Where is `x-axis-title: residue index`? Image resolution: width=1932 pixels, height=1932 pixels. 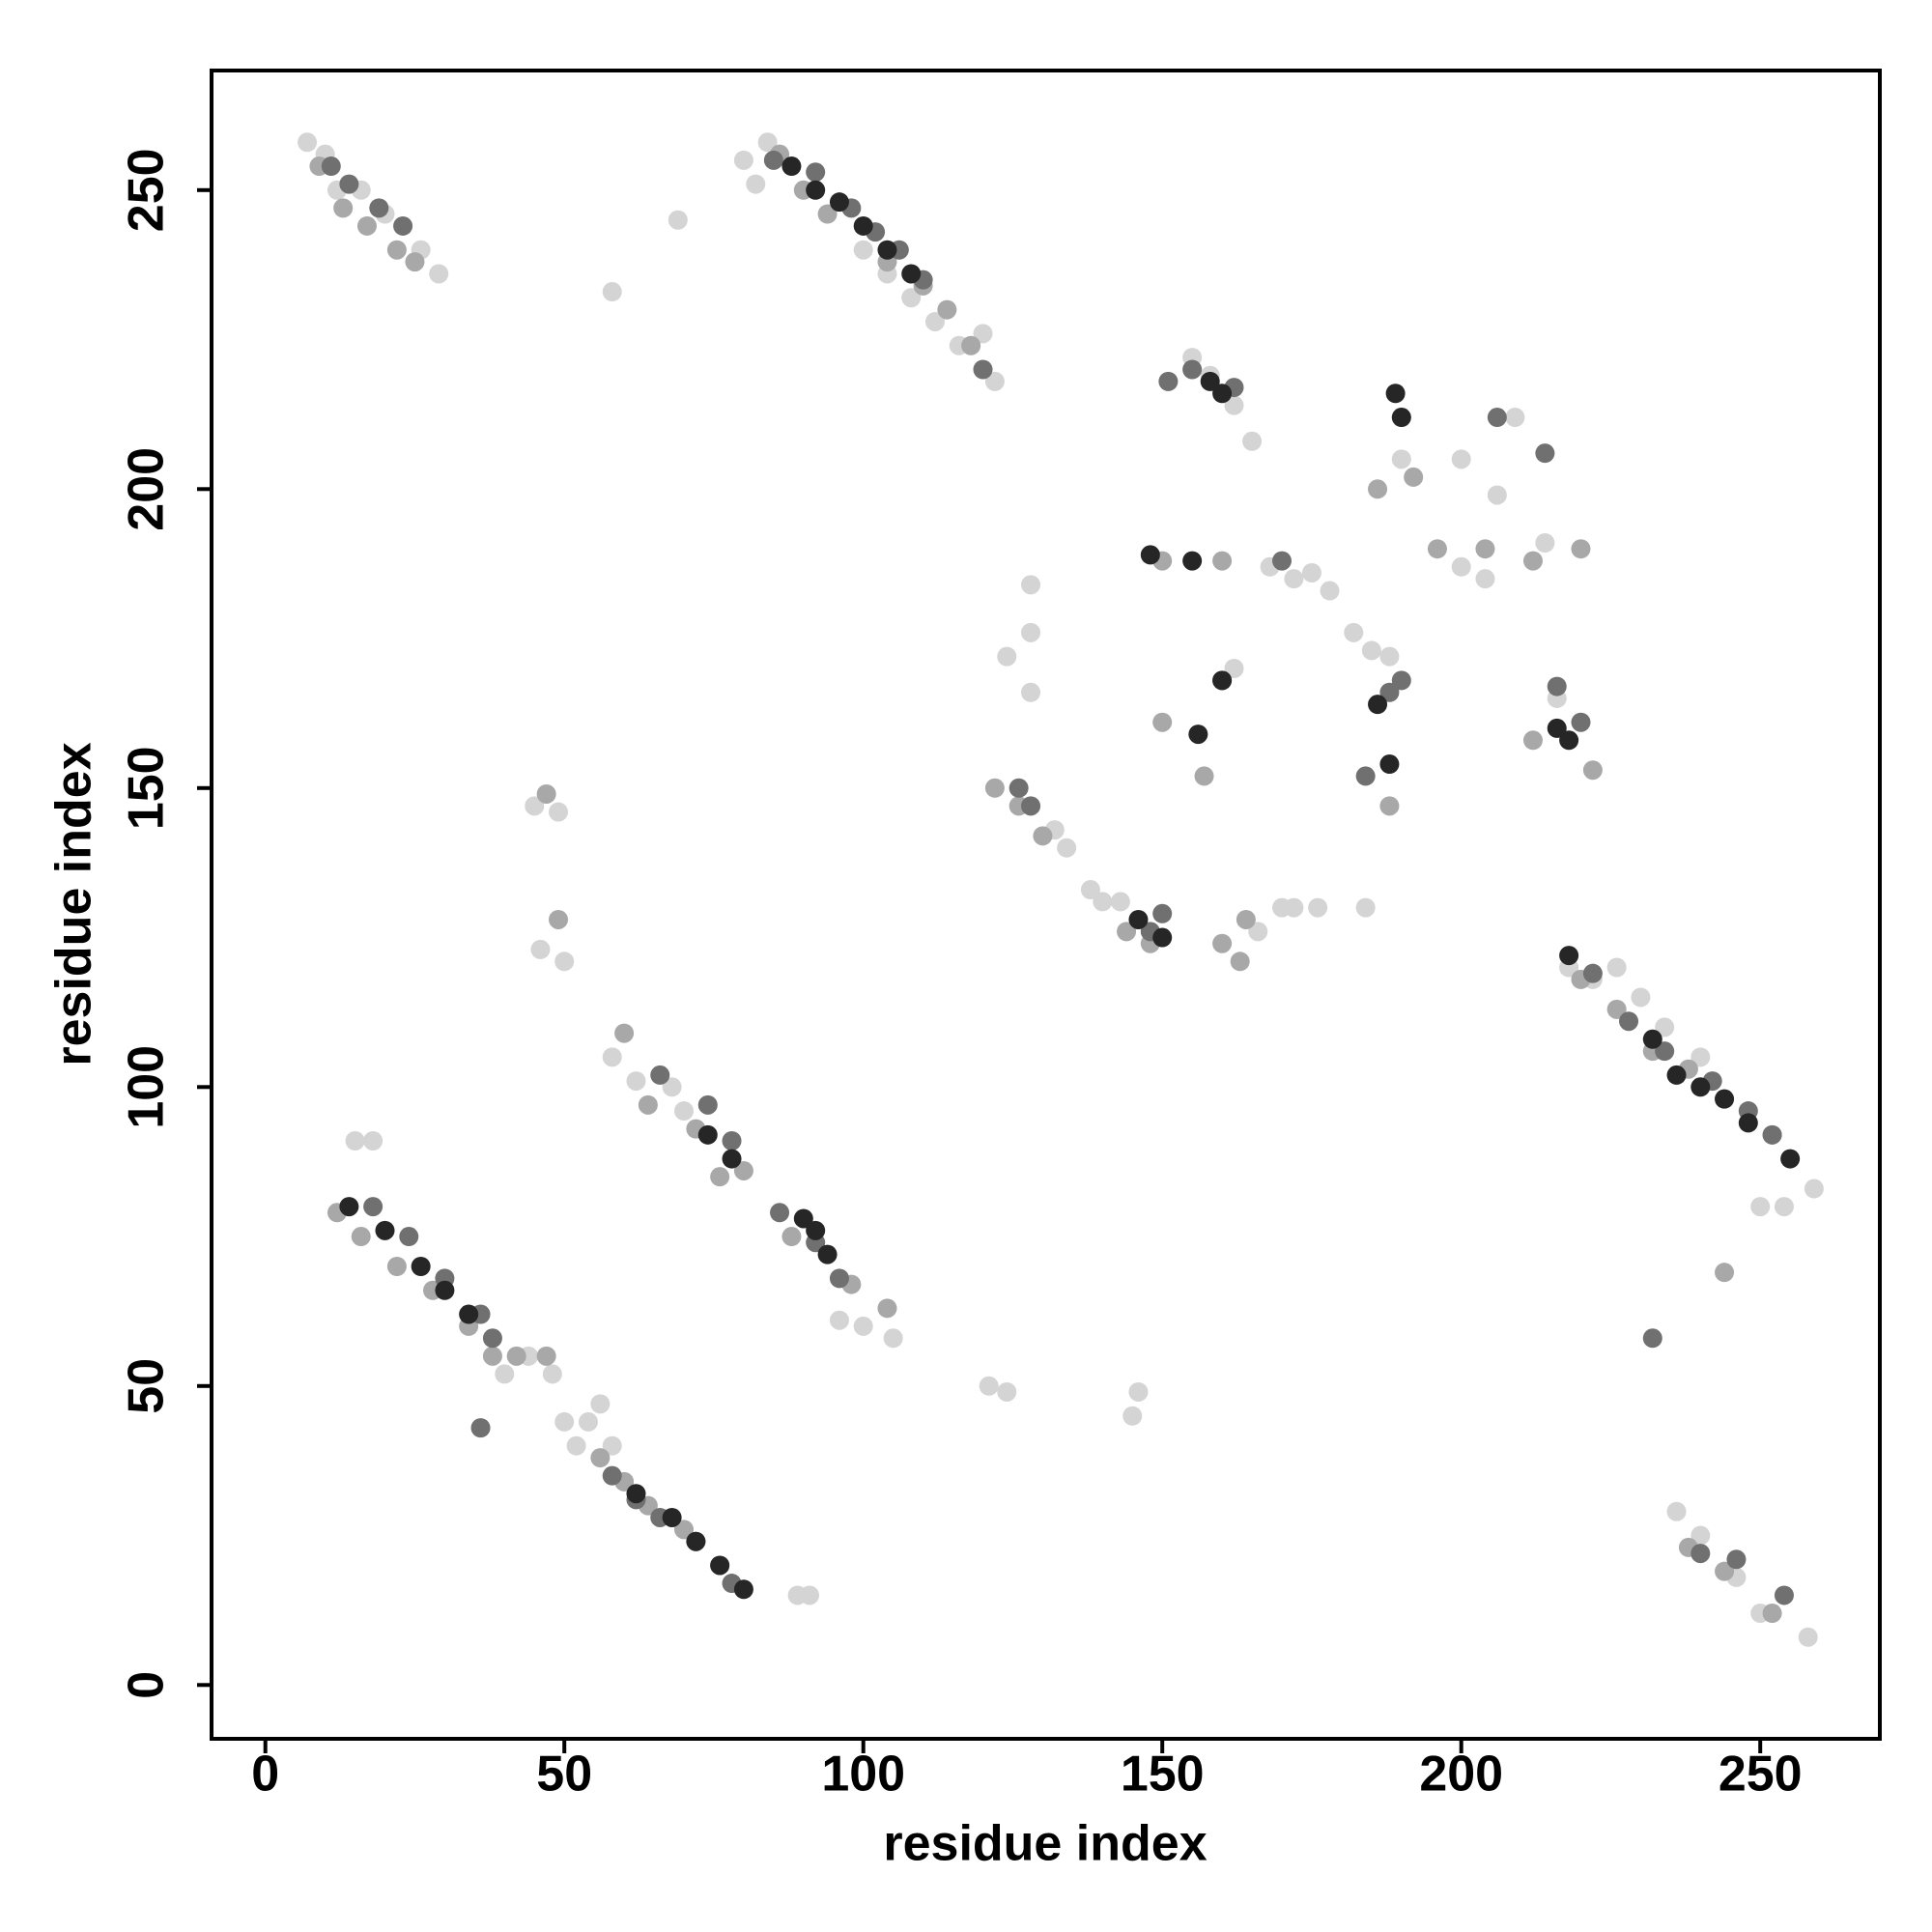 x-axis-title: residue index is located at coordinates (1045, 1844).